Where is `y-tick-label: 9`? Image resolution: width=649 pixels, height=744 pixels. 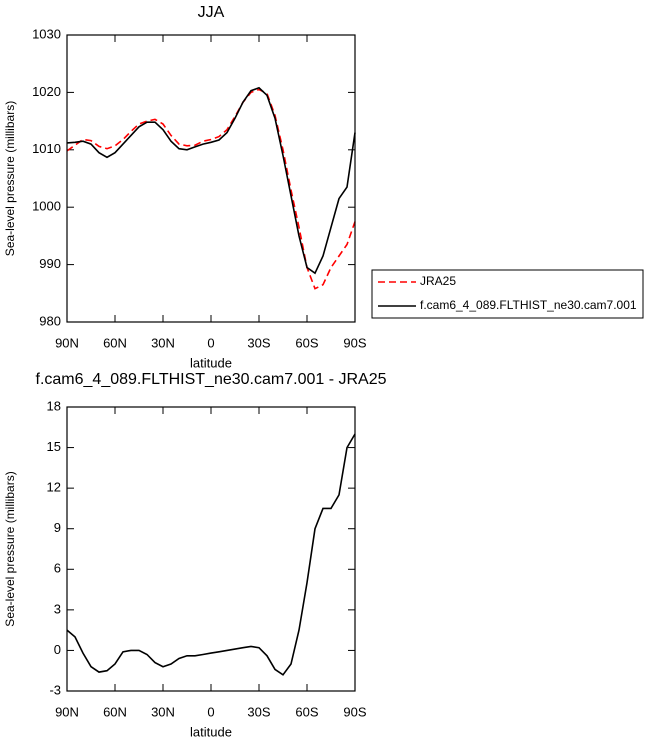 y-tick-label: 9 is located at coordinates (57, 527).